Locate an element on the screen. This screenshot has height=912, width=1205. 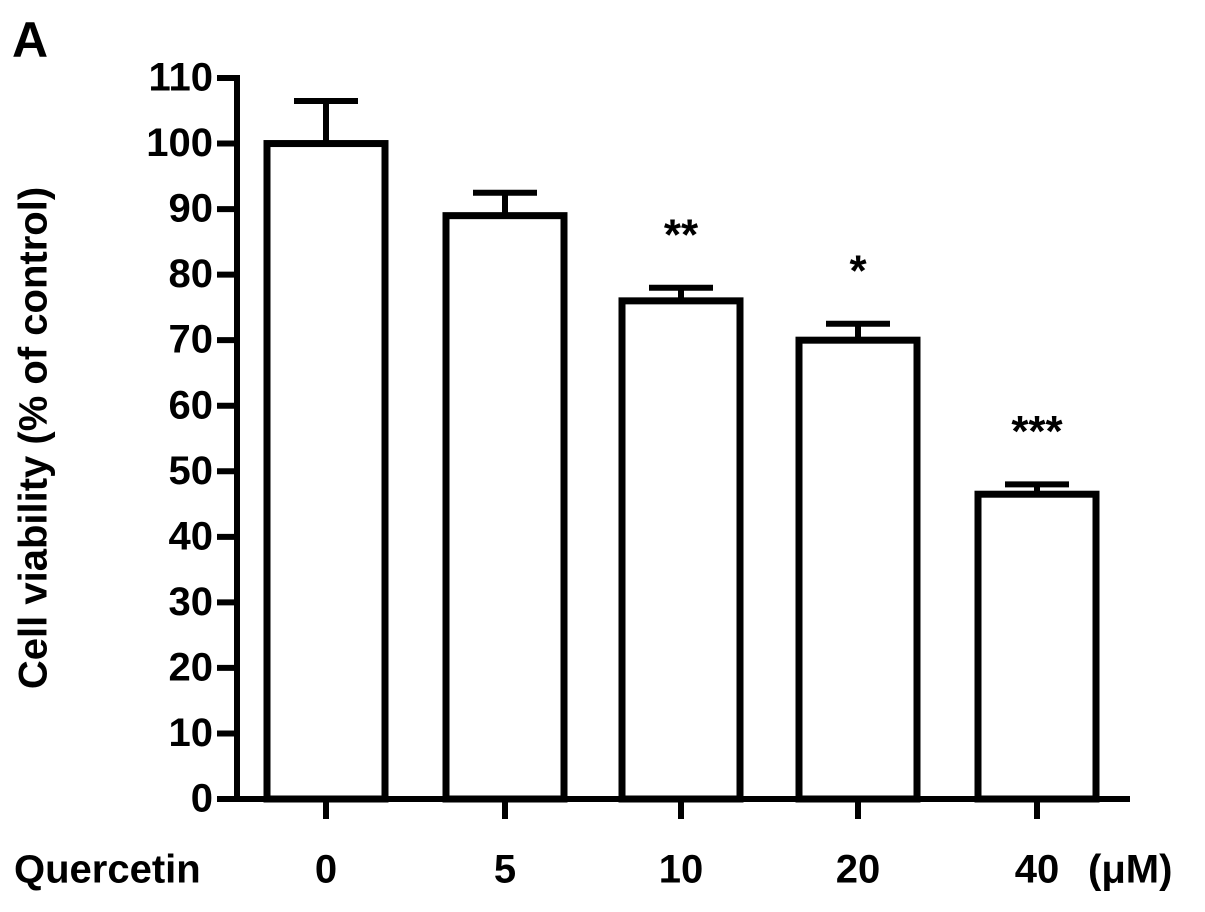
y-axis-label: Cell viability (% of control) is located at coordinates (34, 438).